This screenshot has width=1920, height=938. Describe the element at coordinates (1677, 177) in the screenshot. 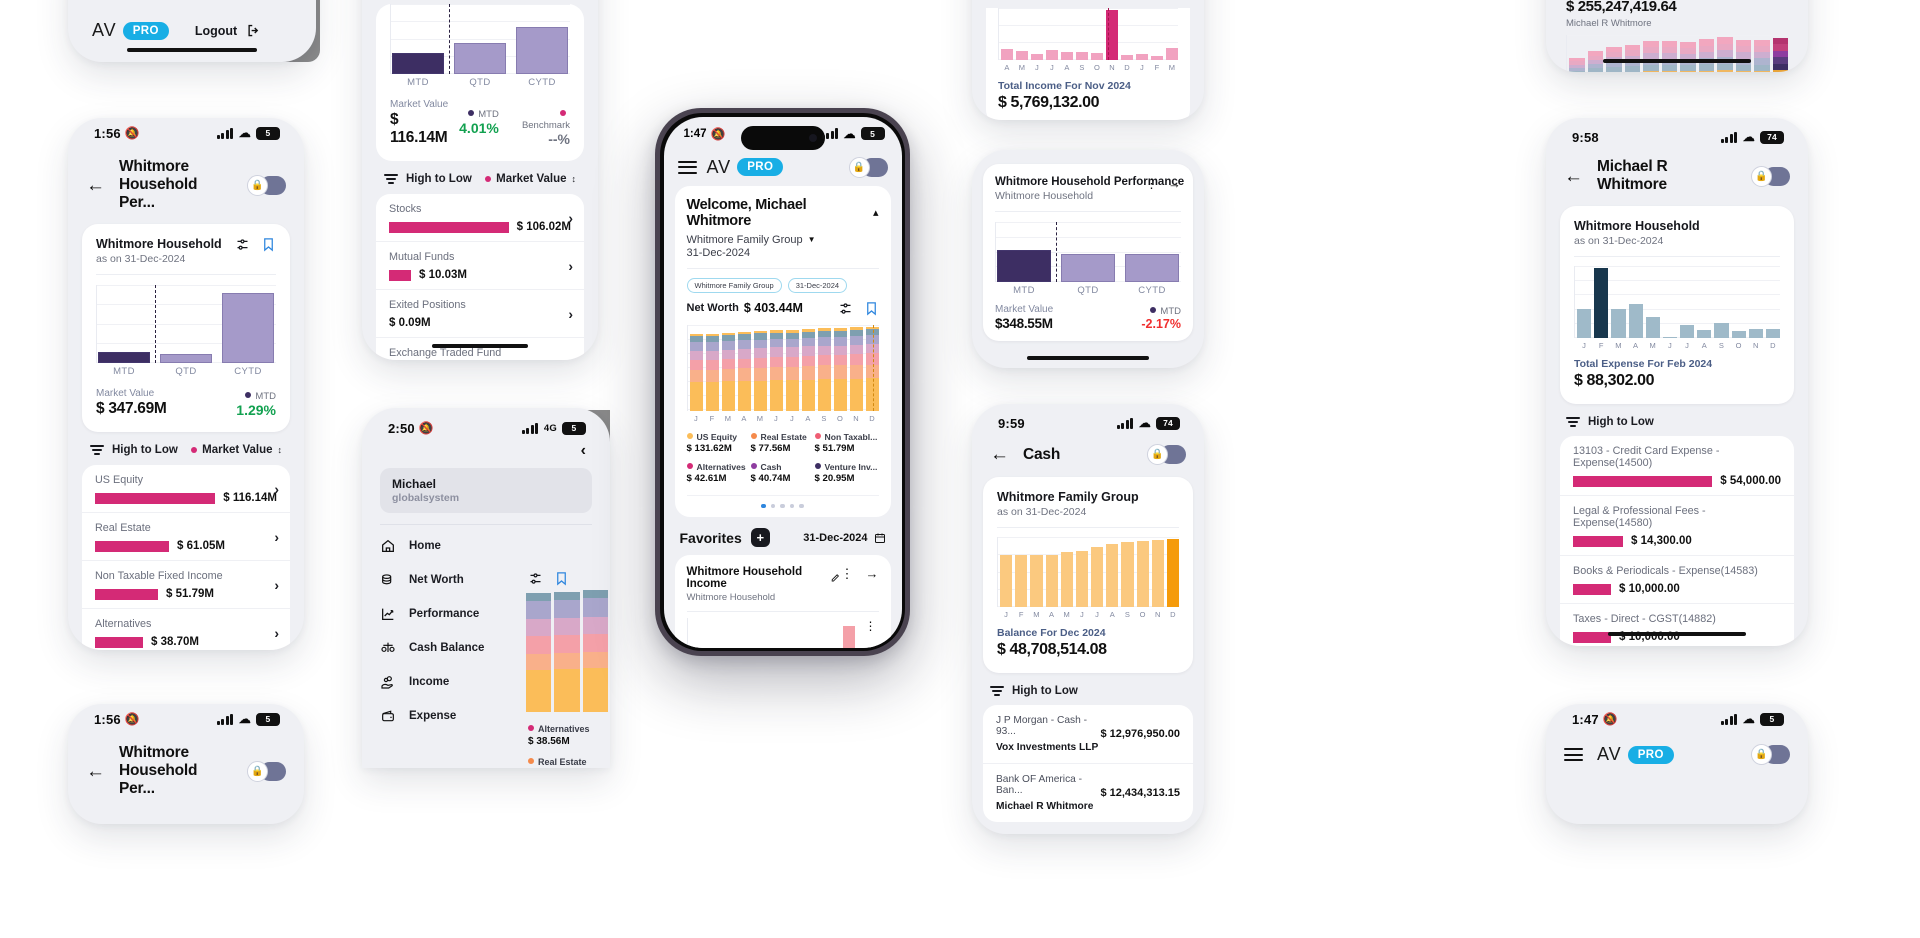

I see `app-header: ← Michael R Whitmore 🔒` at that location.